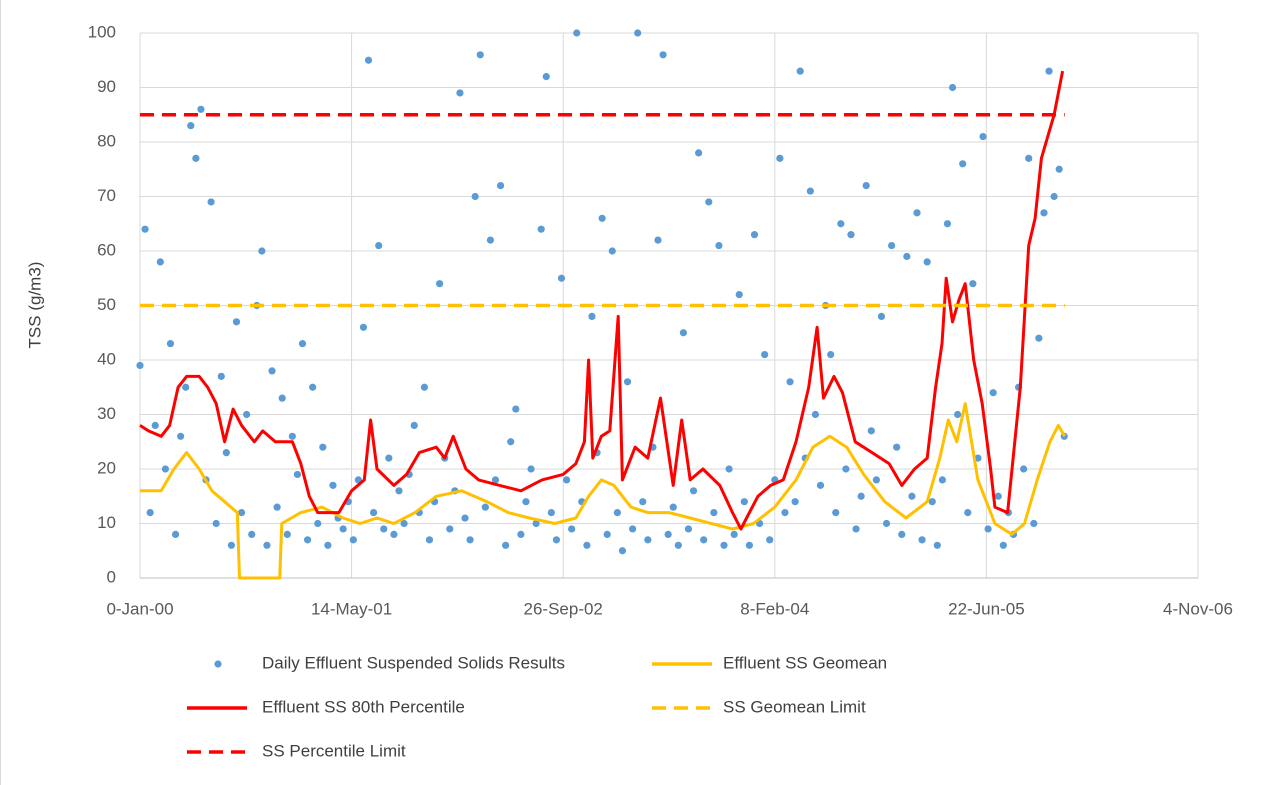 This screenshot has width=1274, height=785. Describe the element at coordinates (111, 576) in the screenshot. I see `y-tick-label: 0` at that location.